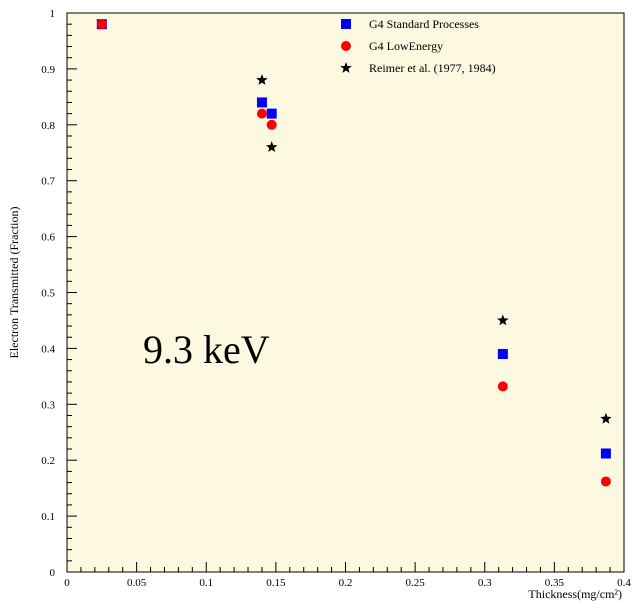 The width and height of the screenshot is (634, 601). I want to click on x-tick-label: 0.25, so click(416, 583).